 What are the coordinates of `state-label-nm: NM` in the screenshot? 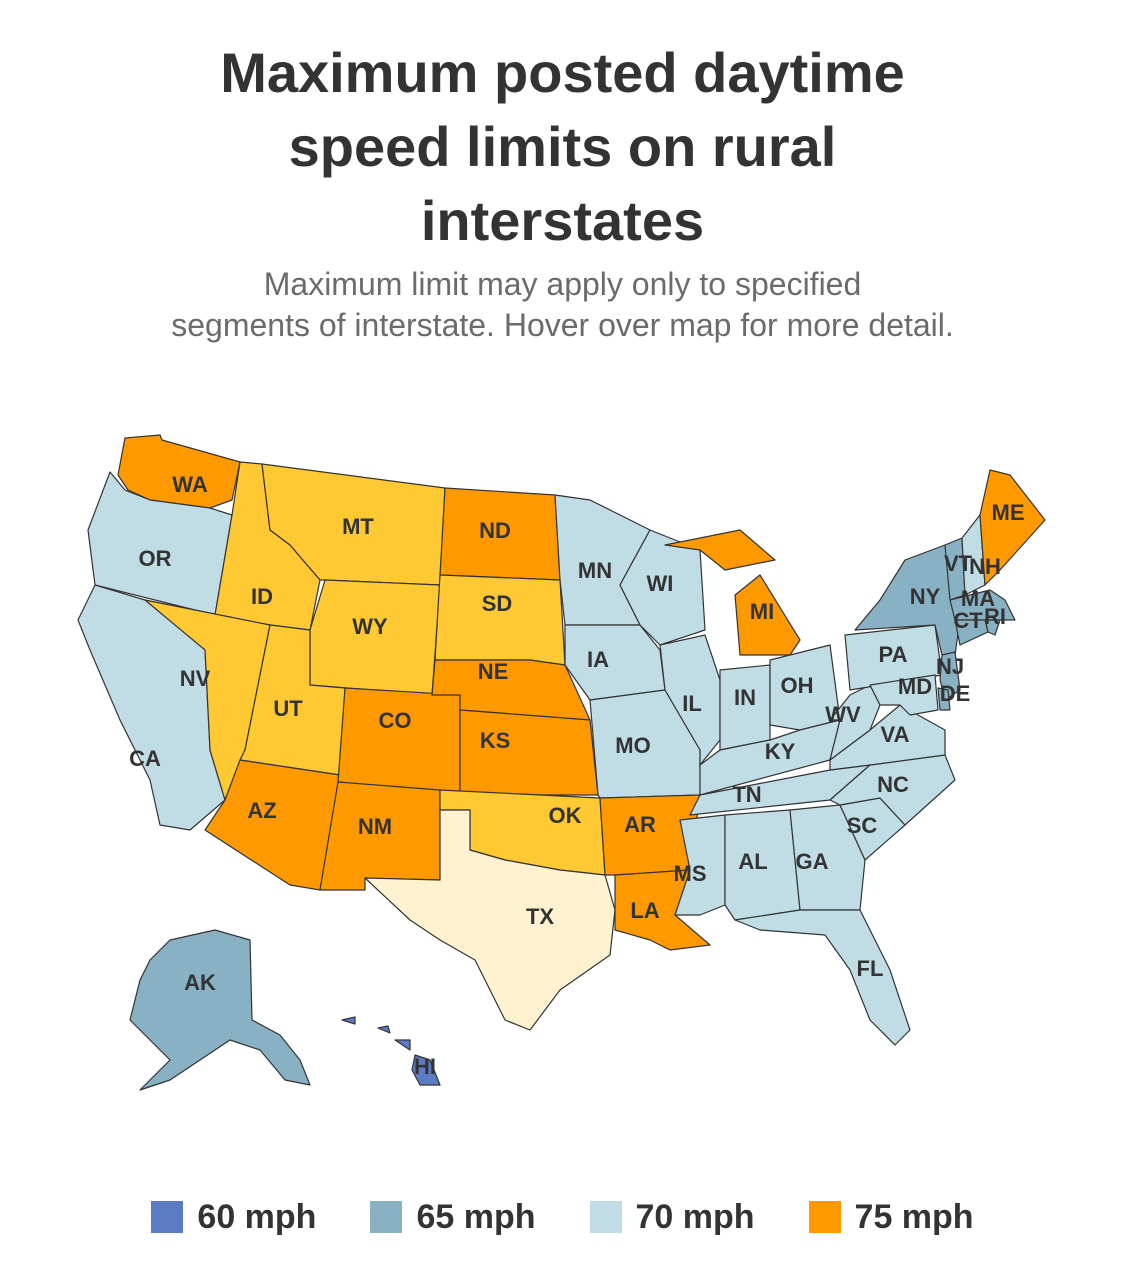 It's located at (375, 826).